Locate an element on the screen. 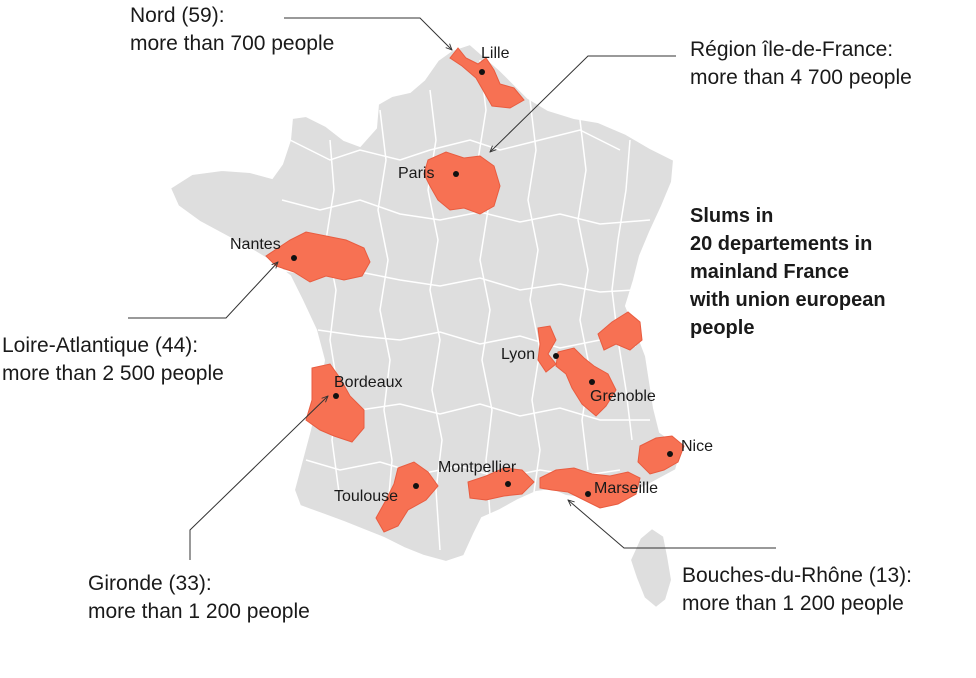  callout-gironde: Gironde (33): more than 1 200 people is located at coordinates (199, 598).